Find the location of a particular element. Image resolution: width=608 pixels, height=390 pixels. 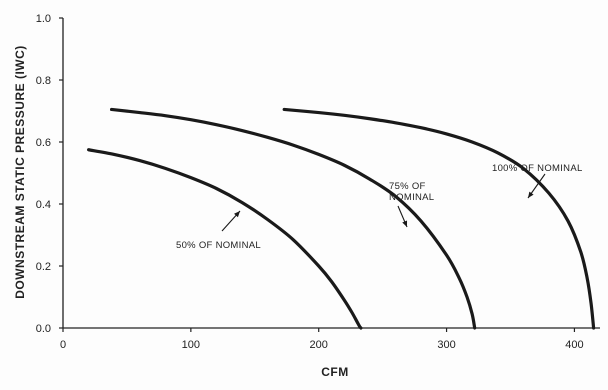

x-tick-label: 400 is located at coordinates (574, 345).